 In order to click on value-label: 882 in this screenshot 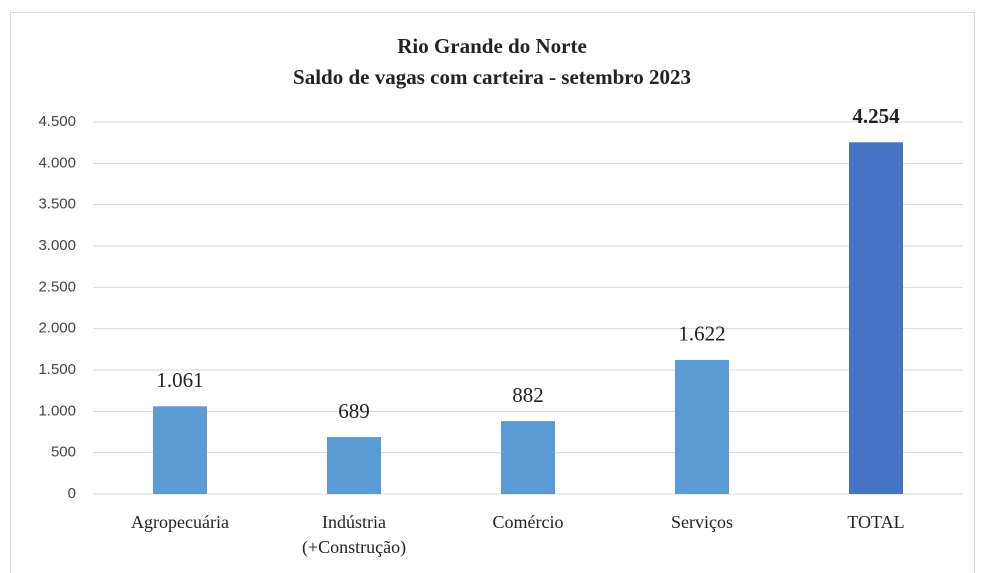, I will do `click(528, 395)`.